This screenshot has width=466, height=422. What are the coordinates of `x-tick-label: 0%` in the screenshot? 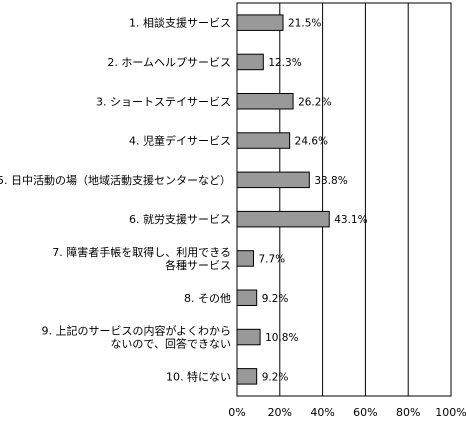 It's located at (236, 412).